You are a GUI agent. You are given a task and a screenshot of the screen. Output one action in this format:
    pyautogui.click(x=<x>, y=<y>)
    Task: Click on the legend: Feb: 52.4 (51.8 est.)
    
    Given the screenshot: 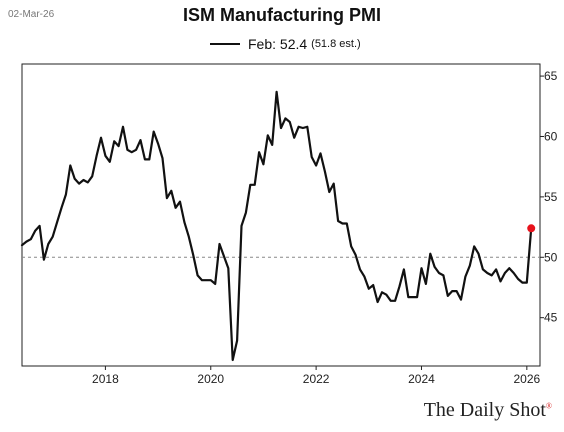 What is the action you would take?
    pyautogui.click(x=285, y=44)
    